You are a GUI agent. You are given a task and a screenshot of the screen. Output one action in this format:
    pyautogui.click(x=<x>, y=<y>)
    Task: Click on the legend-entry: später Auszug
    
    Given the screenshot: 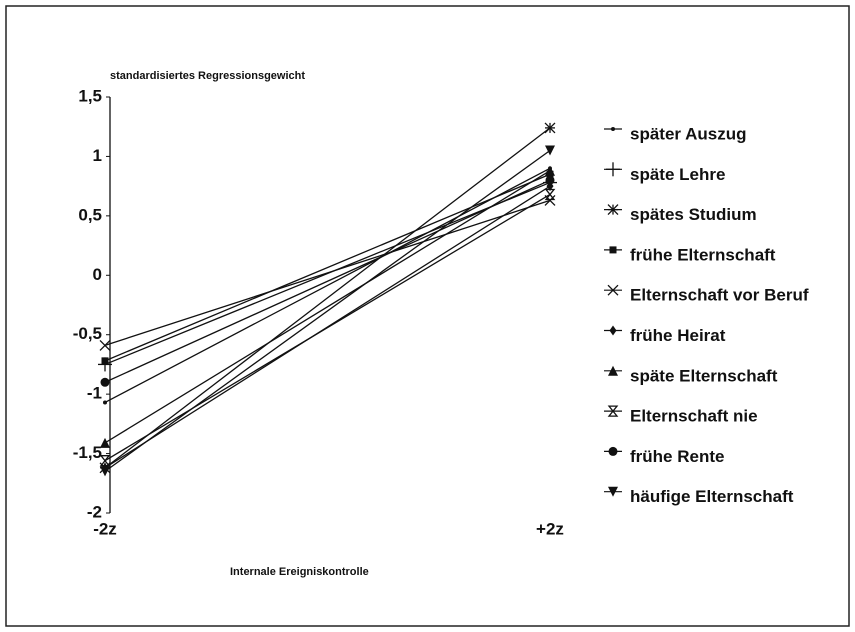 What is the action you would take?
    pyautogui.click(x=675, y=133)
    